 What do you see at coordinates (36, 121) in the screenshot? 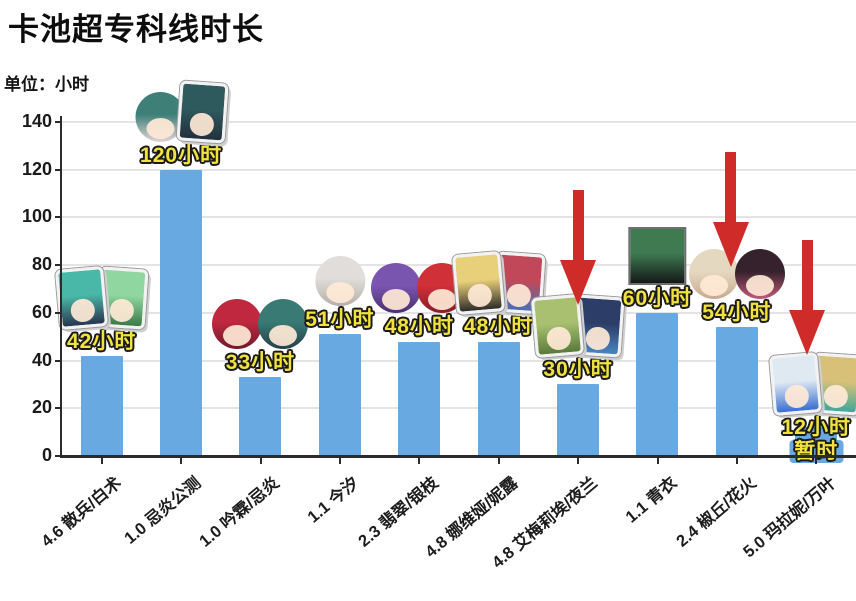
I see `y-axis-tick-label: 140` at bounding box center [36, 121].